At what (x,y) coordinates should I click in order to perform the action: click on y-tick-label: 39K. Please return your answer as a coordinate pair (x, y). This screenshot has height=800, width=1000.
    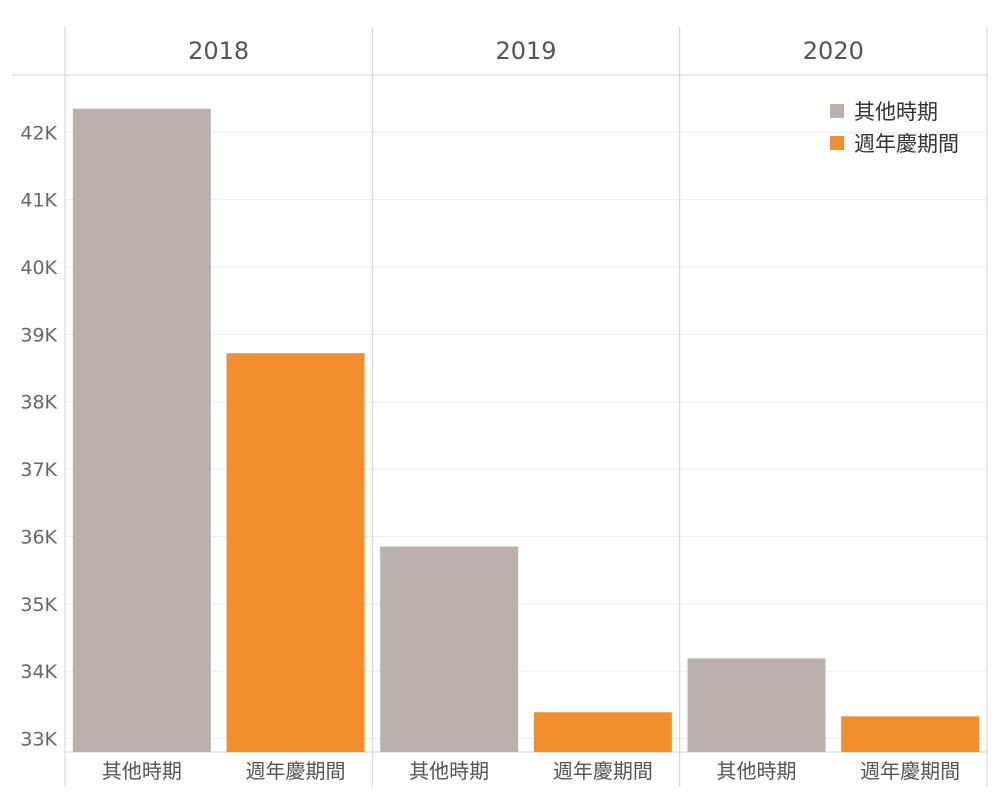
    Looking at the image, I should click on (38, 335).